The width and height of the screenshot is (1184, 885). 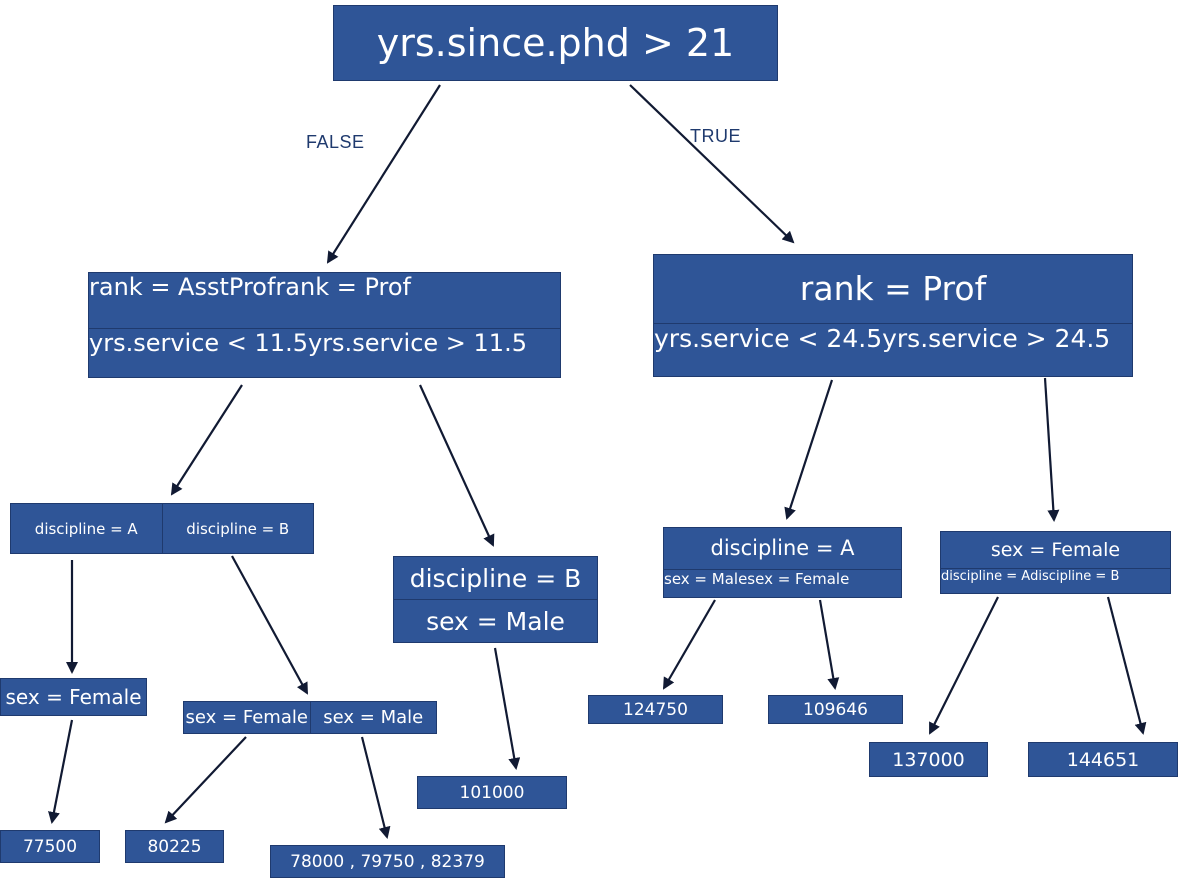 What do you see at coordinates (689, 644) in the screenshot?
I see `edge-rl-l5` at bounding box center [689, 644].